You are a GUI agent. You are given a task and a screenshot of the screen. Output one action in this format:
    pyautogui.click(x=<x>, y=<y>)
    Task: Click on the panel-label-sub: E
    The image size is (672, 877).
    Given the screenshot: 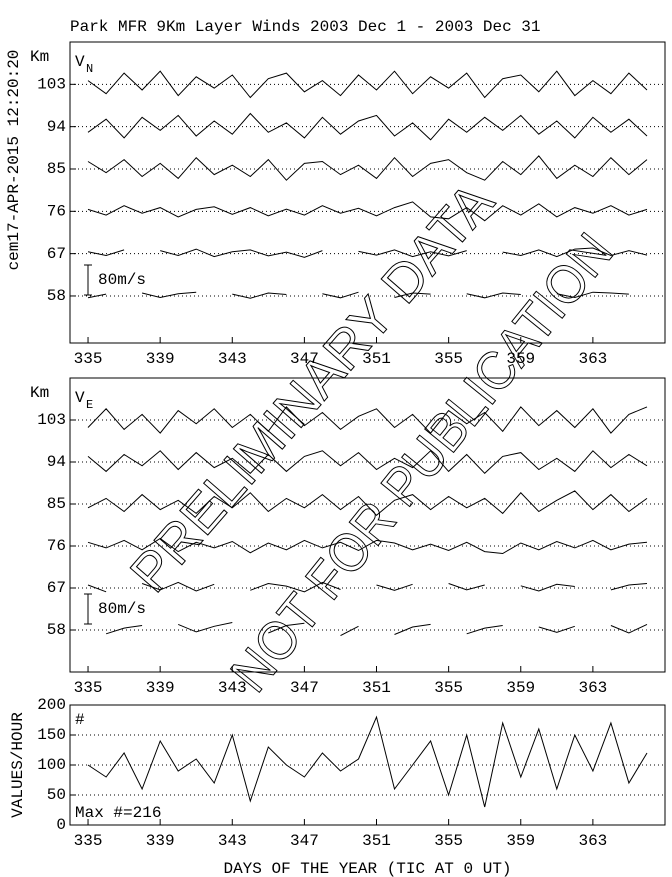 What is the action you would take?
    pyautogui.click(x=89, y=405)
    